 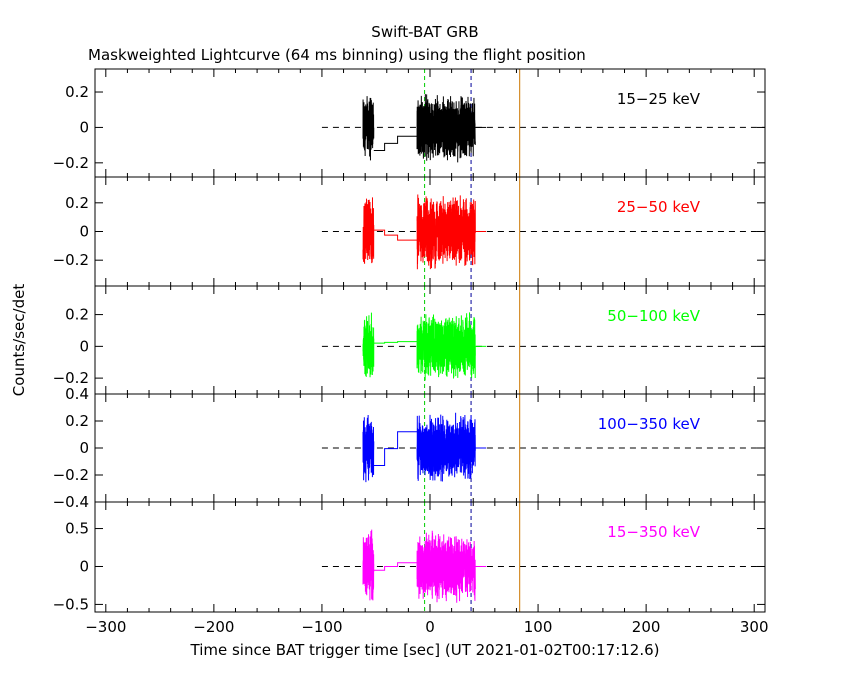 What do you see at coordinates (659, 207) in the screenshot?
I see `panel-energy-label: 25−50 keV` at bounding box center [659, 207].